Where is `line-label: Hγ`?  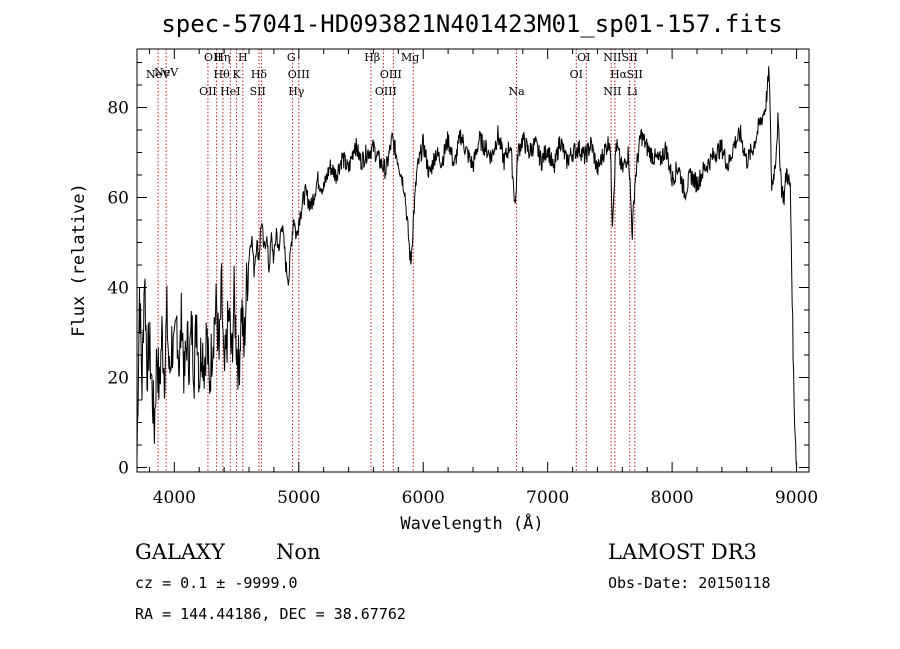 line-label: Hγ is located at coordinates (296, 91).